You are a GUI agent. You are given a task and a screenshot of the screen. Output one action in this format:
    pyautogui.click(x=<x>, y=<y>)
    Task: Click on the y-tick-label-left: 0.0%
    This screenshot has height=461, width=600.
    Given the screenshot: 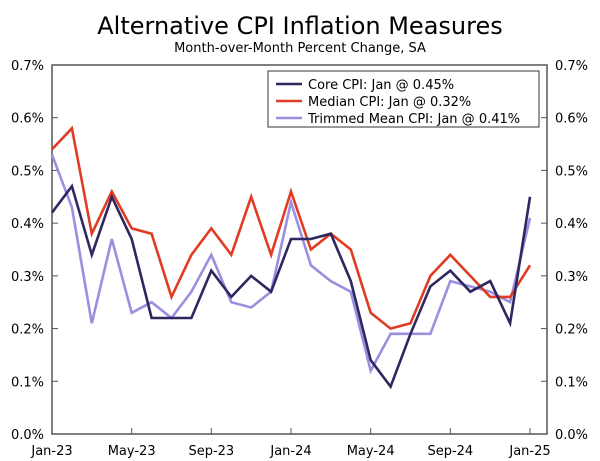 What is the action you would take?
    pyautogui.click(x=27, y=435)
    